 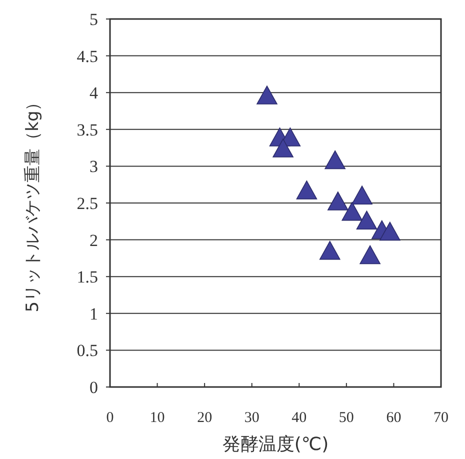 What do you see at coordinates (110, 418) in the screenshot?
I see `x-tick-label: 0` at bounding box center [110, 418].